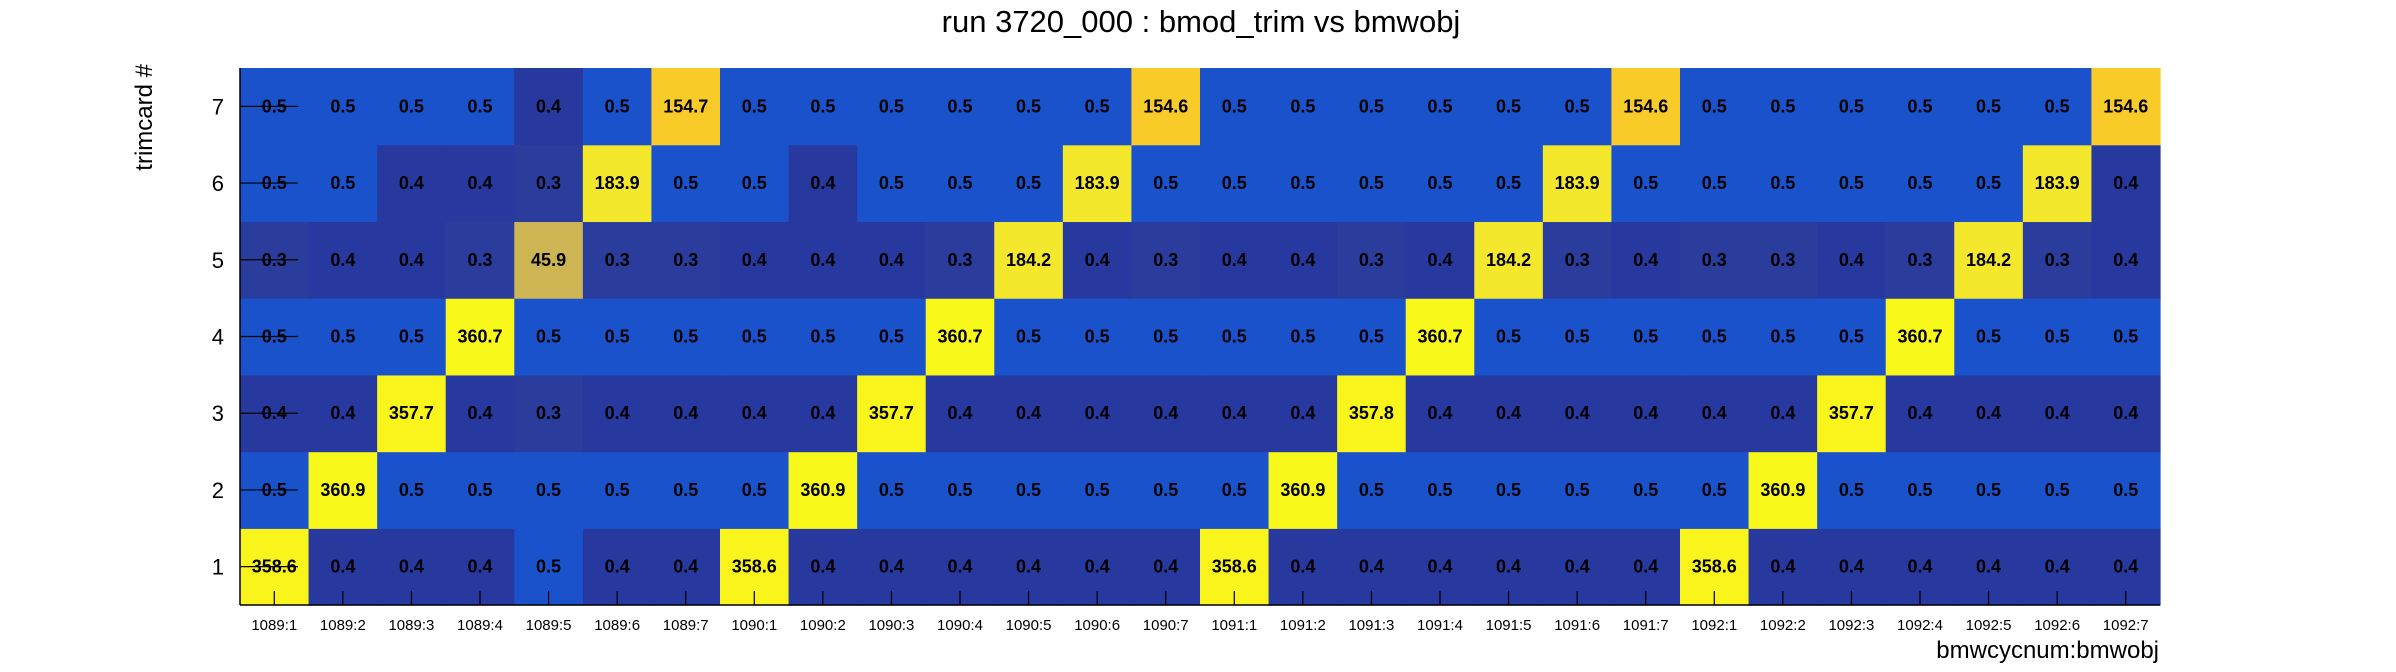 This screenshot has height=672, width=2396. I want to click on cell-value-label: 357.7, so click(1851, 413).